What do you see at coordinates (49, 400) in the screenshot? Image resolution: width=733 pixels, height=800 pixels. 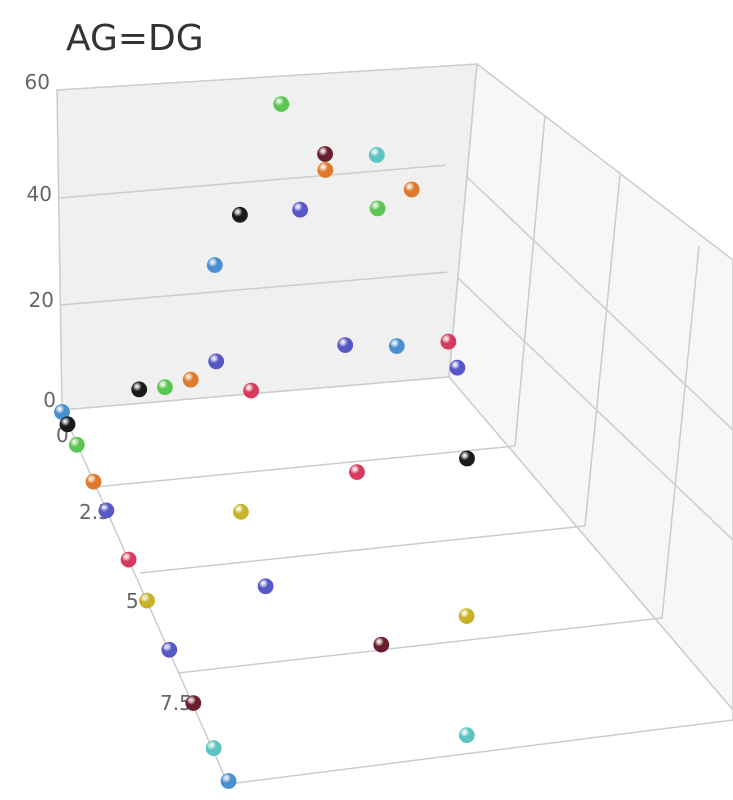 I see `y-tick-label: 0` at bounding box center [49, 400].